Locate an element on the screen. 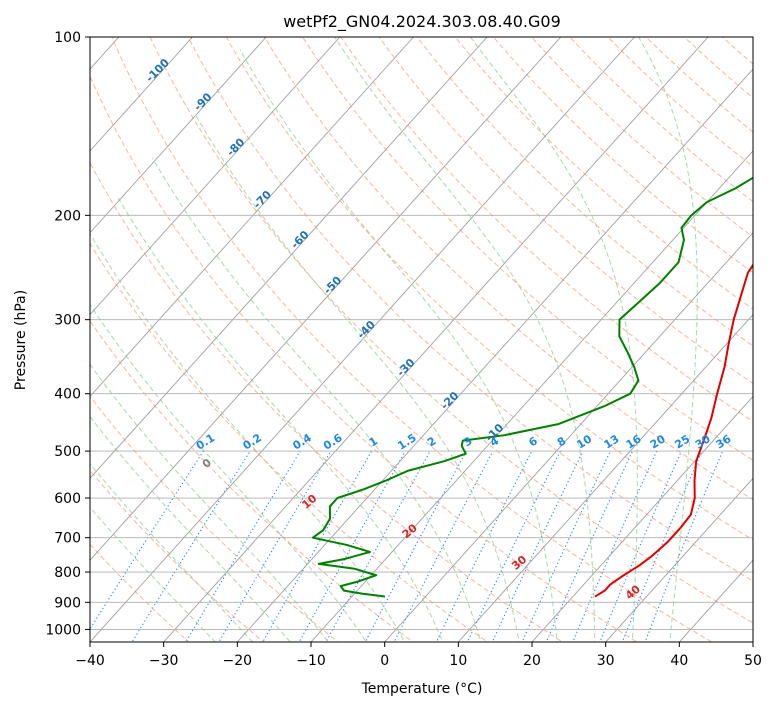 The height and width of the screenshot is (708, 775). temperature-profile-line is located at coordinates (673, 430).